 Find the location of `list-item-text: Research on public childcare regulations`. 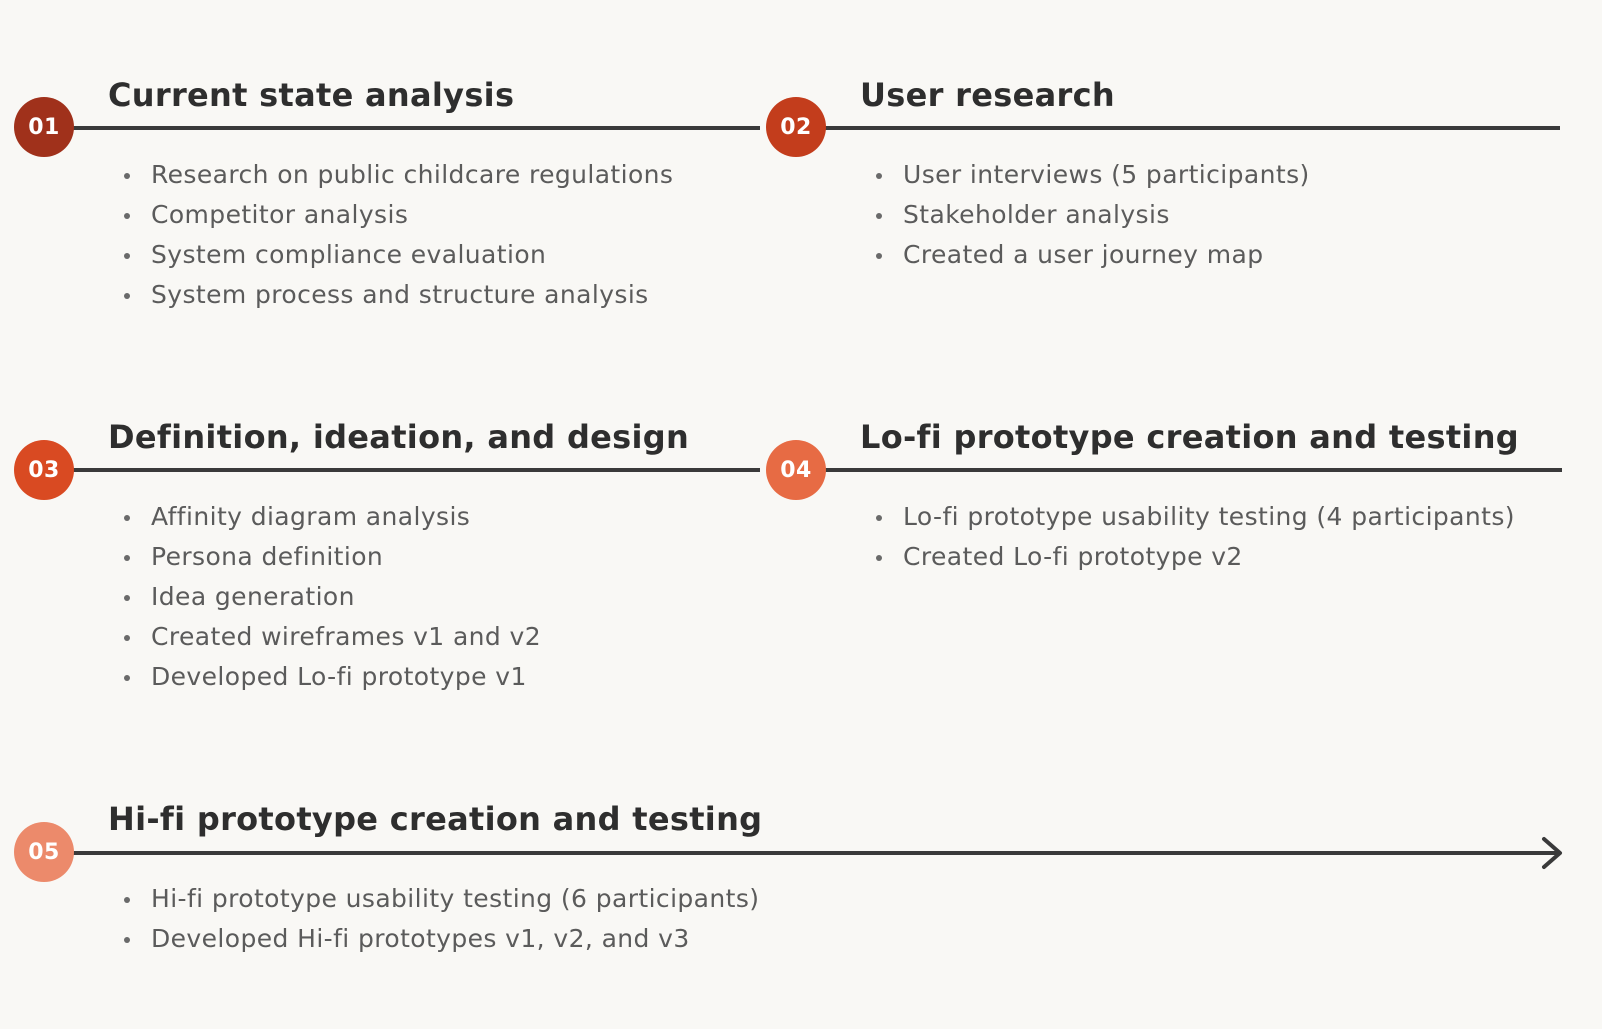

list-item-text: Research on public childcare regulations is located at coordinates (412, 174).